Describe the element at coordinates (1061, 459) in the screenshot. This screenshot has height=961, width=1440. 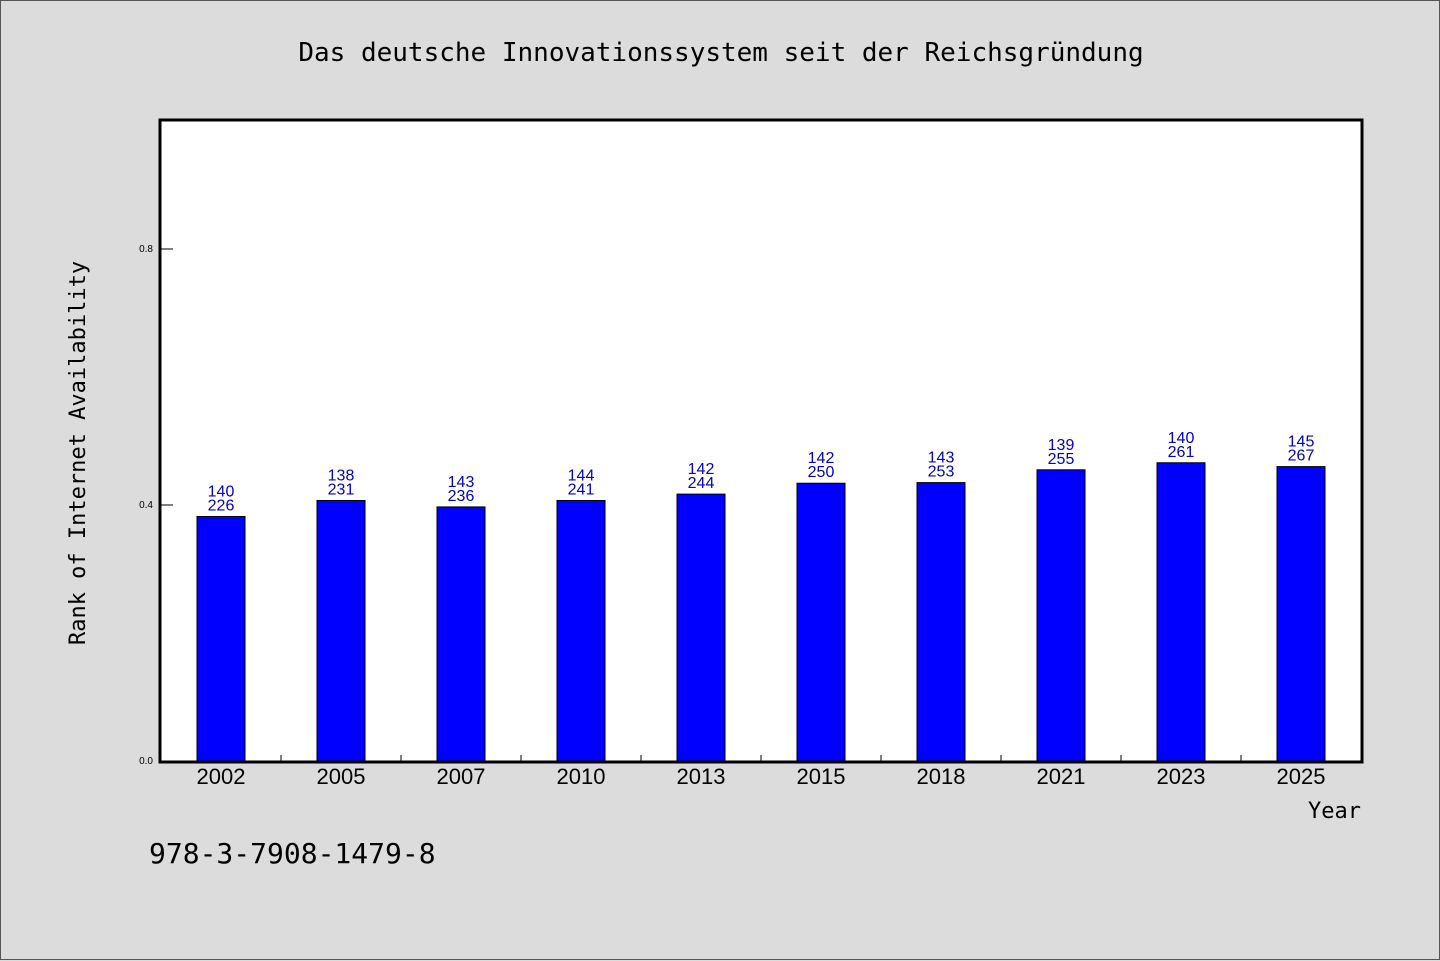
I see `bar-data-label: 255` at that location.